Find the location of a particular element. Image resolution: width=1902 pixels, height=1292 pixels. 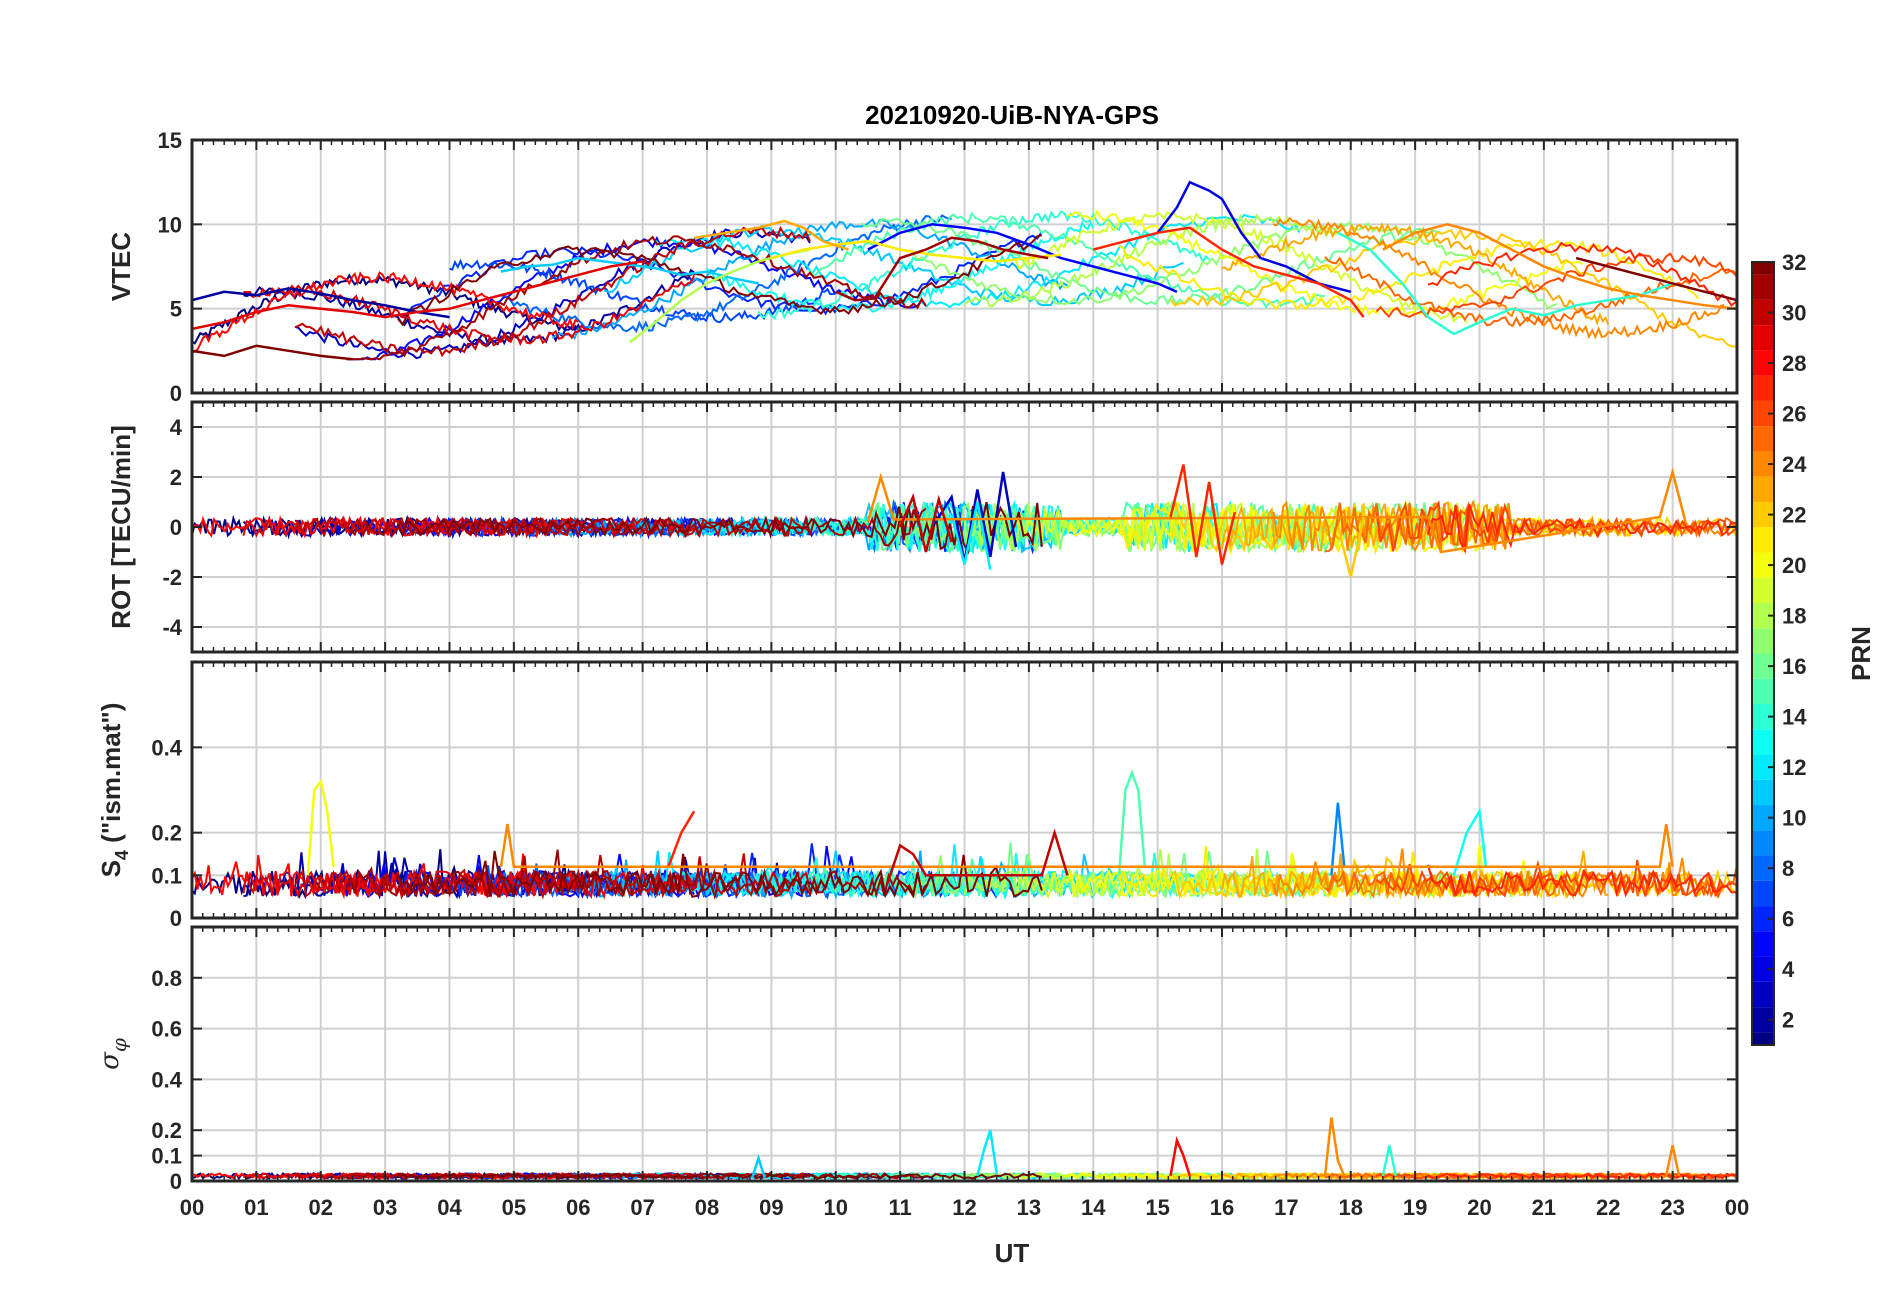

x-tick-label: 01 is located at coordinates (256, 1207).